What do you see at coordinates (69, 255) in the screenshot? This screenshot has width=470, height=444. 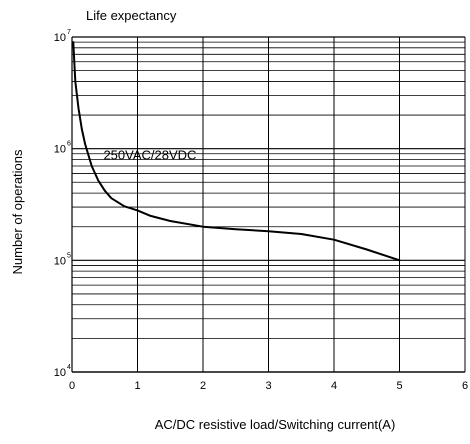 I see `y-tick-exponent: 5` at bounding box center [69, 255].